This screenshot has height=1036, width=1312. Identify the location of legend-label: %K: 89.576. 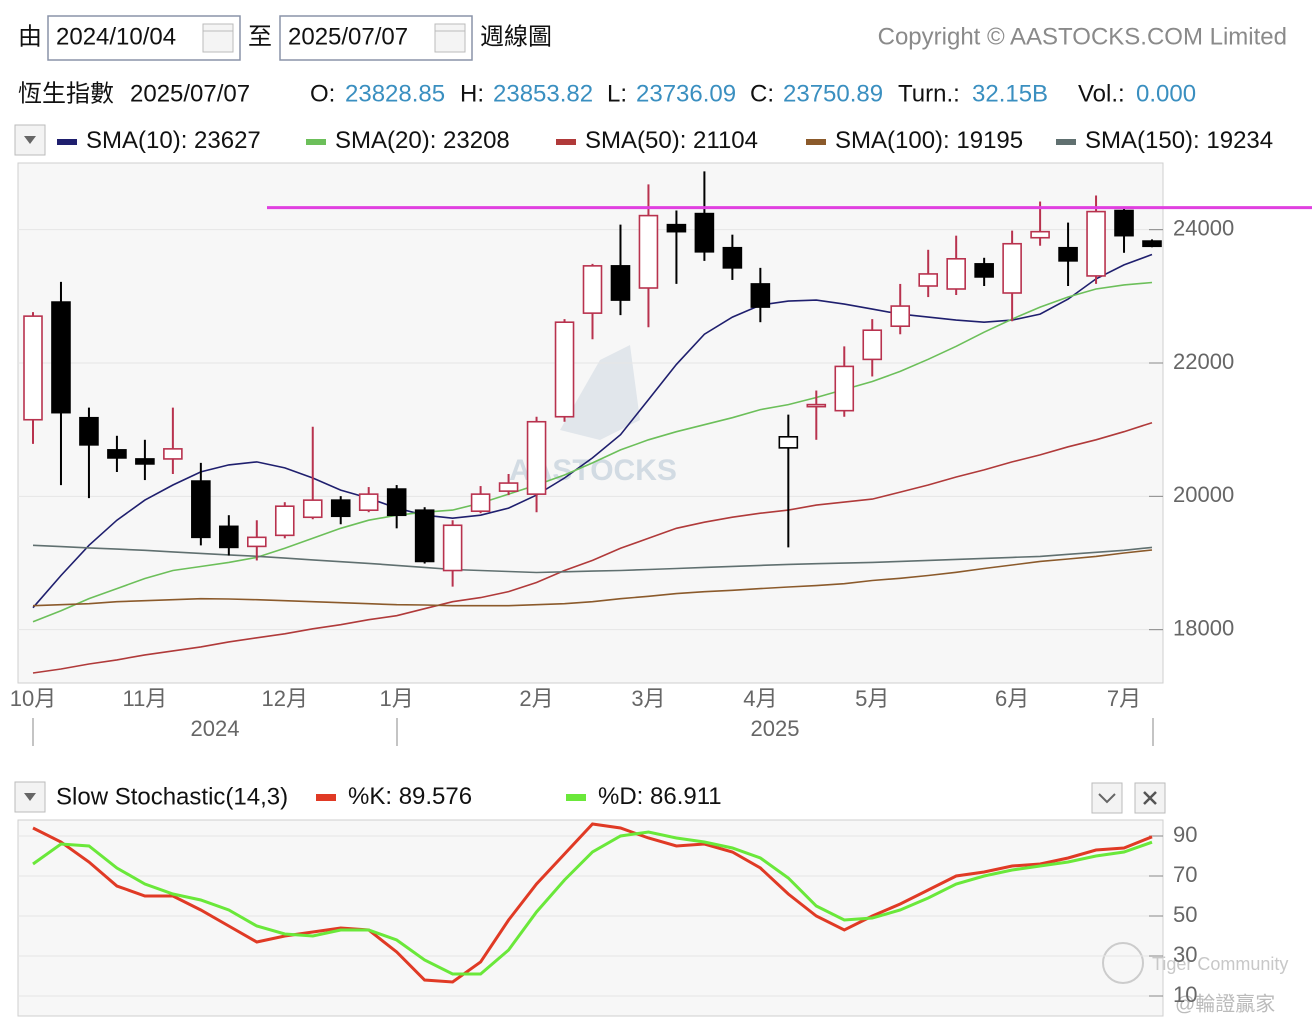
(410, 796).